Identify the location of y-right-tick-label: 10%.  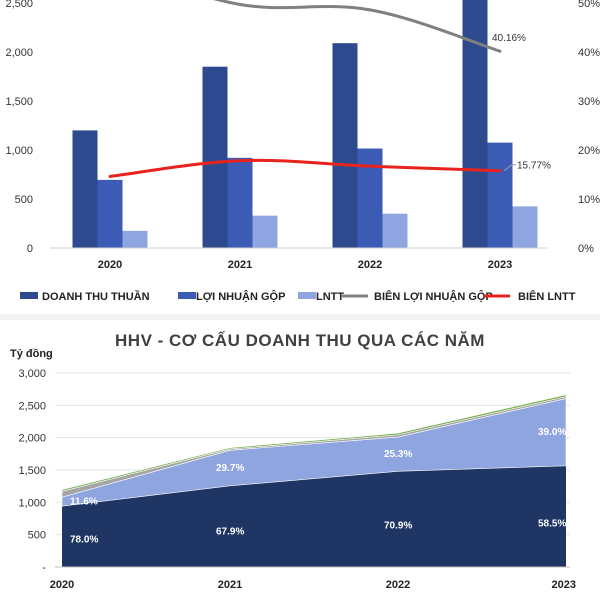
(589, 200).